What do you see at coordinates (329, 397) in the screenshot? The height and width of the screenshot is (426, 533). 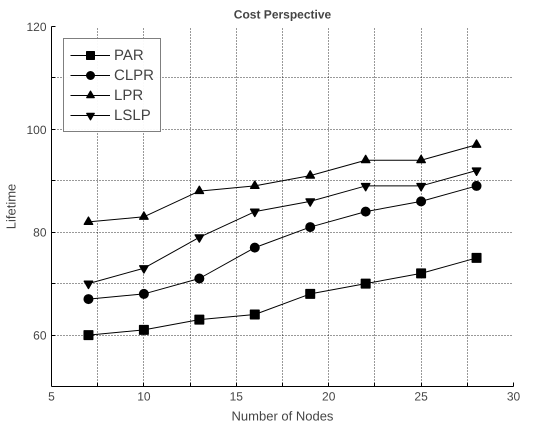 I see `x-tick-label: 20` at bounding box center [329, 397].